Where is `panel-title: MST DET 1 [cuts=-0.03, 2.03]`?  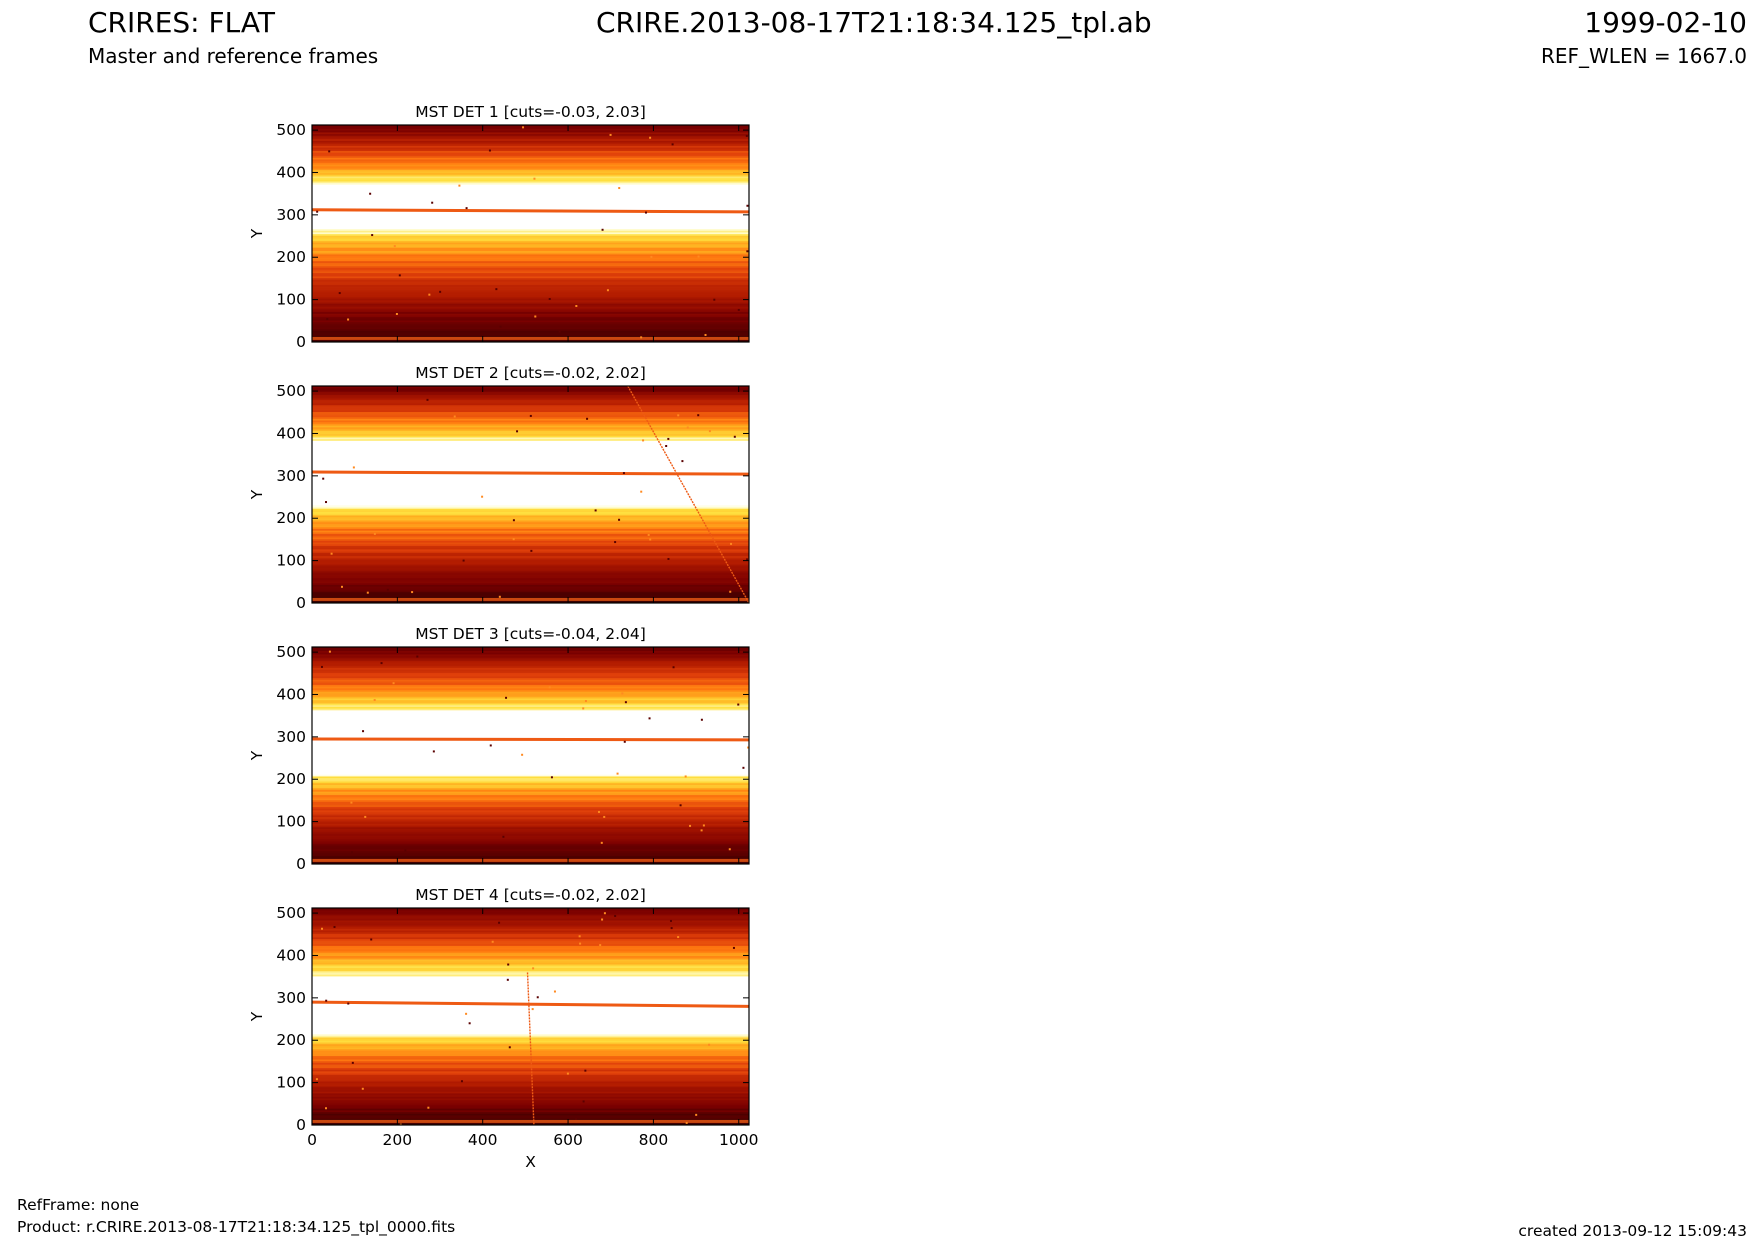 panel-title: MST DET 1 [cuts=-0.03, 2.03] is located at coordinates (530, 112).